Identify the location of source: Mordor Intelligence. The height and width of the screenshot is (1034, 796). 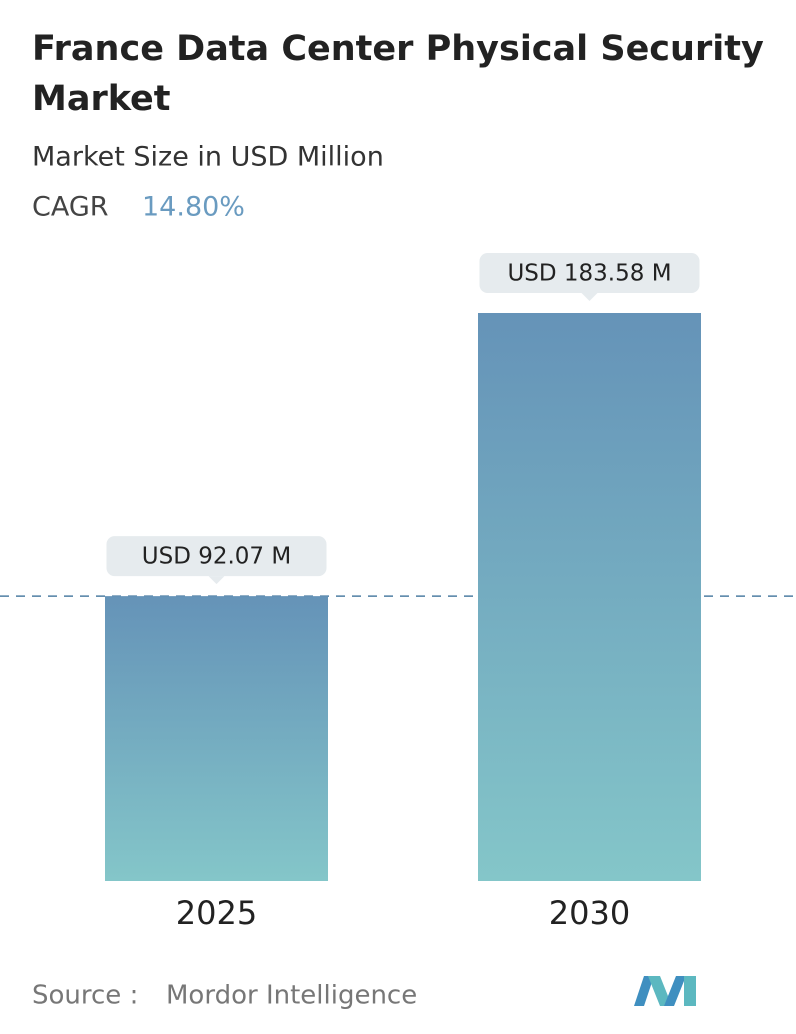
(291, 996).